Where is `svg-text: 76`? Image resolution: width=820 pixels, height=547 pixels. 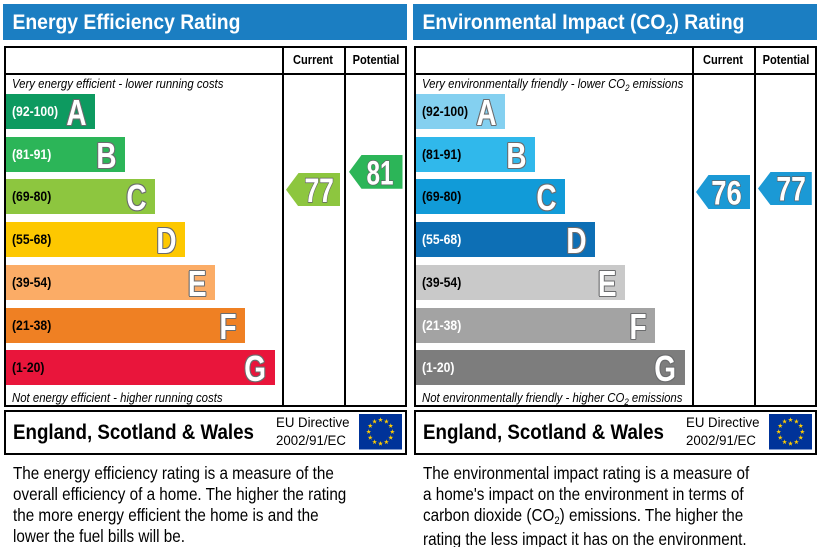
svg-text: 76 is located at coordinates (726, 192).